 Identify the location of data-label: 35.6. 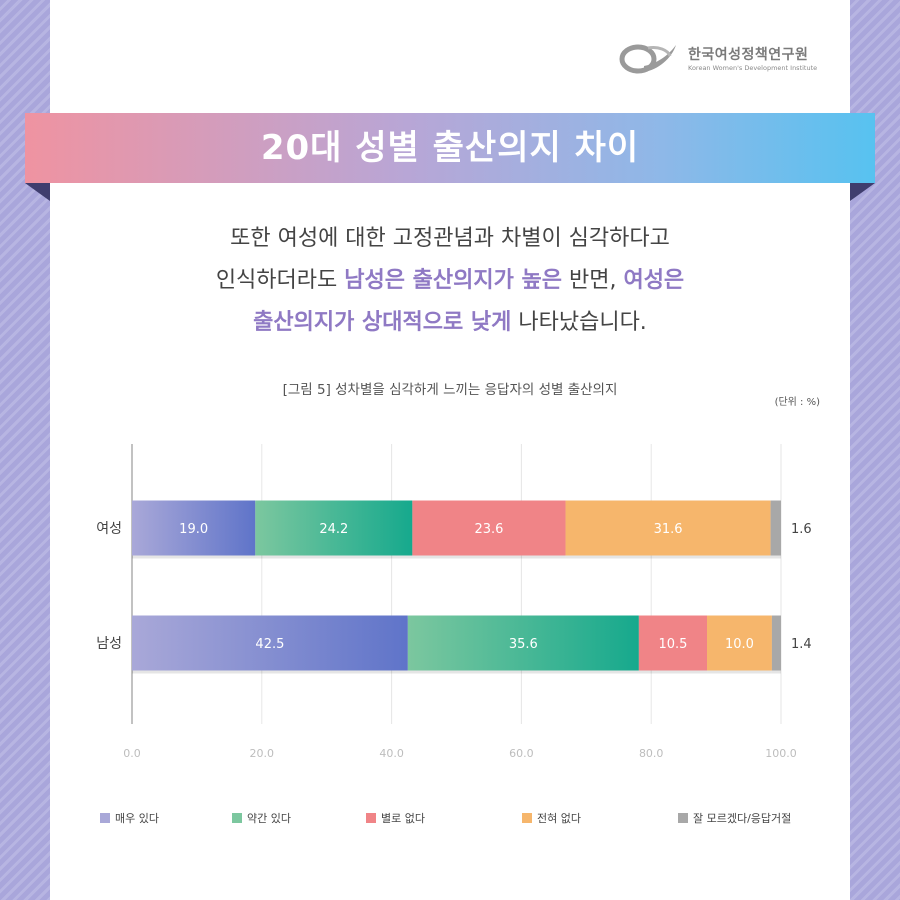
(523, 644).